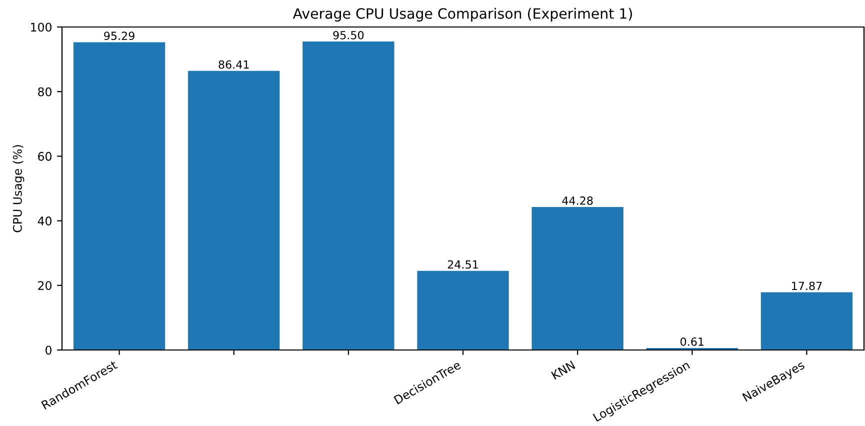 Image resolution: width=865 pixels, height=426 pixels. What do you see at coordinates (49, 350) in the screenshot?
I see `y-tick-label: 0` at bounding box center [49, 350].